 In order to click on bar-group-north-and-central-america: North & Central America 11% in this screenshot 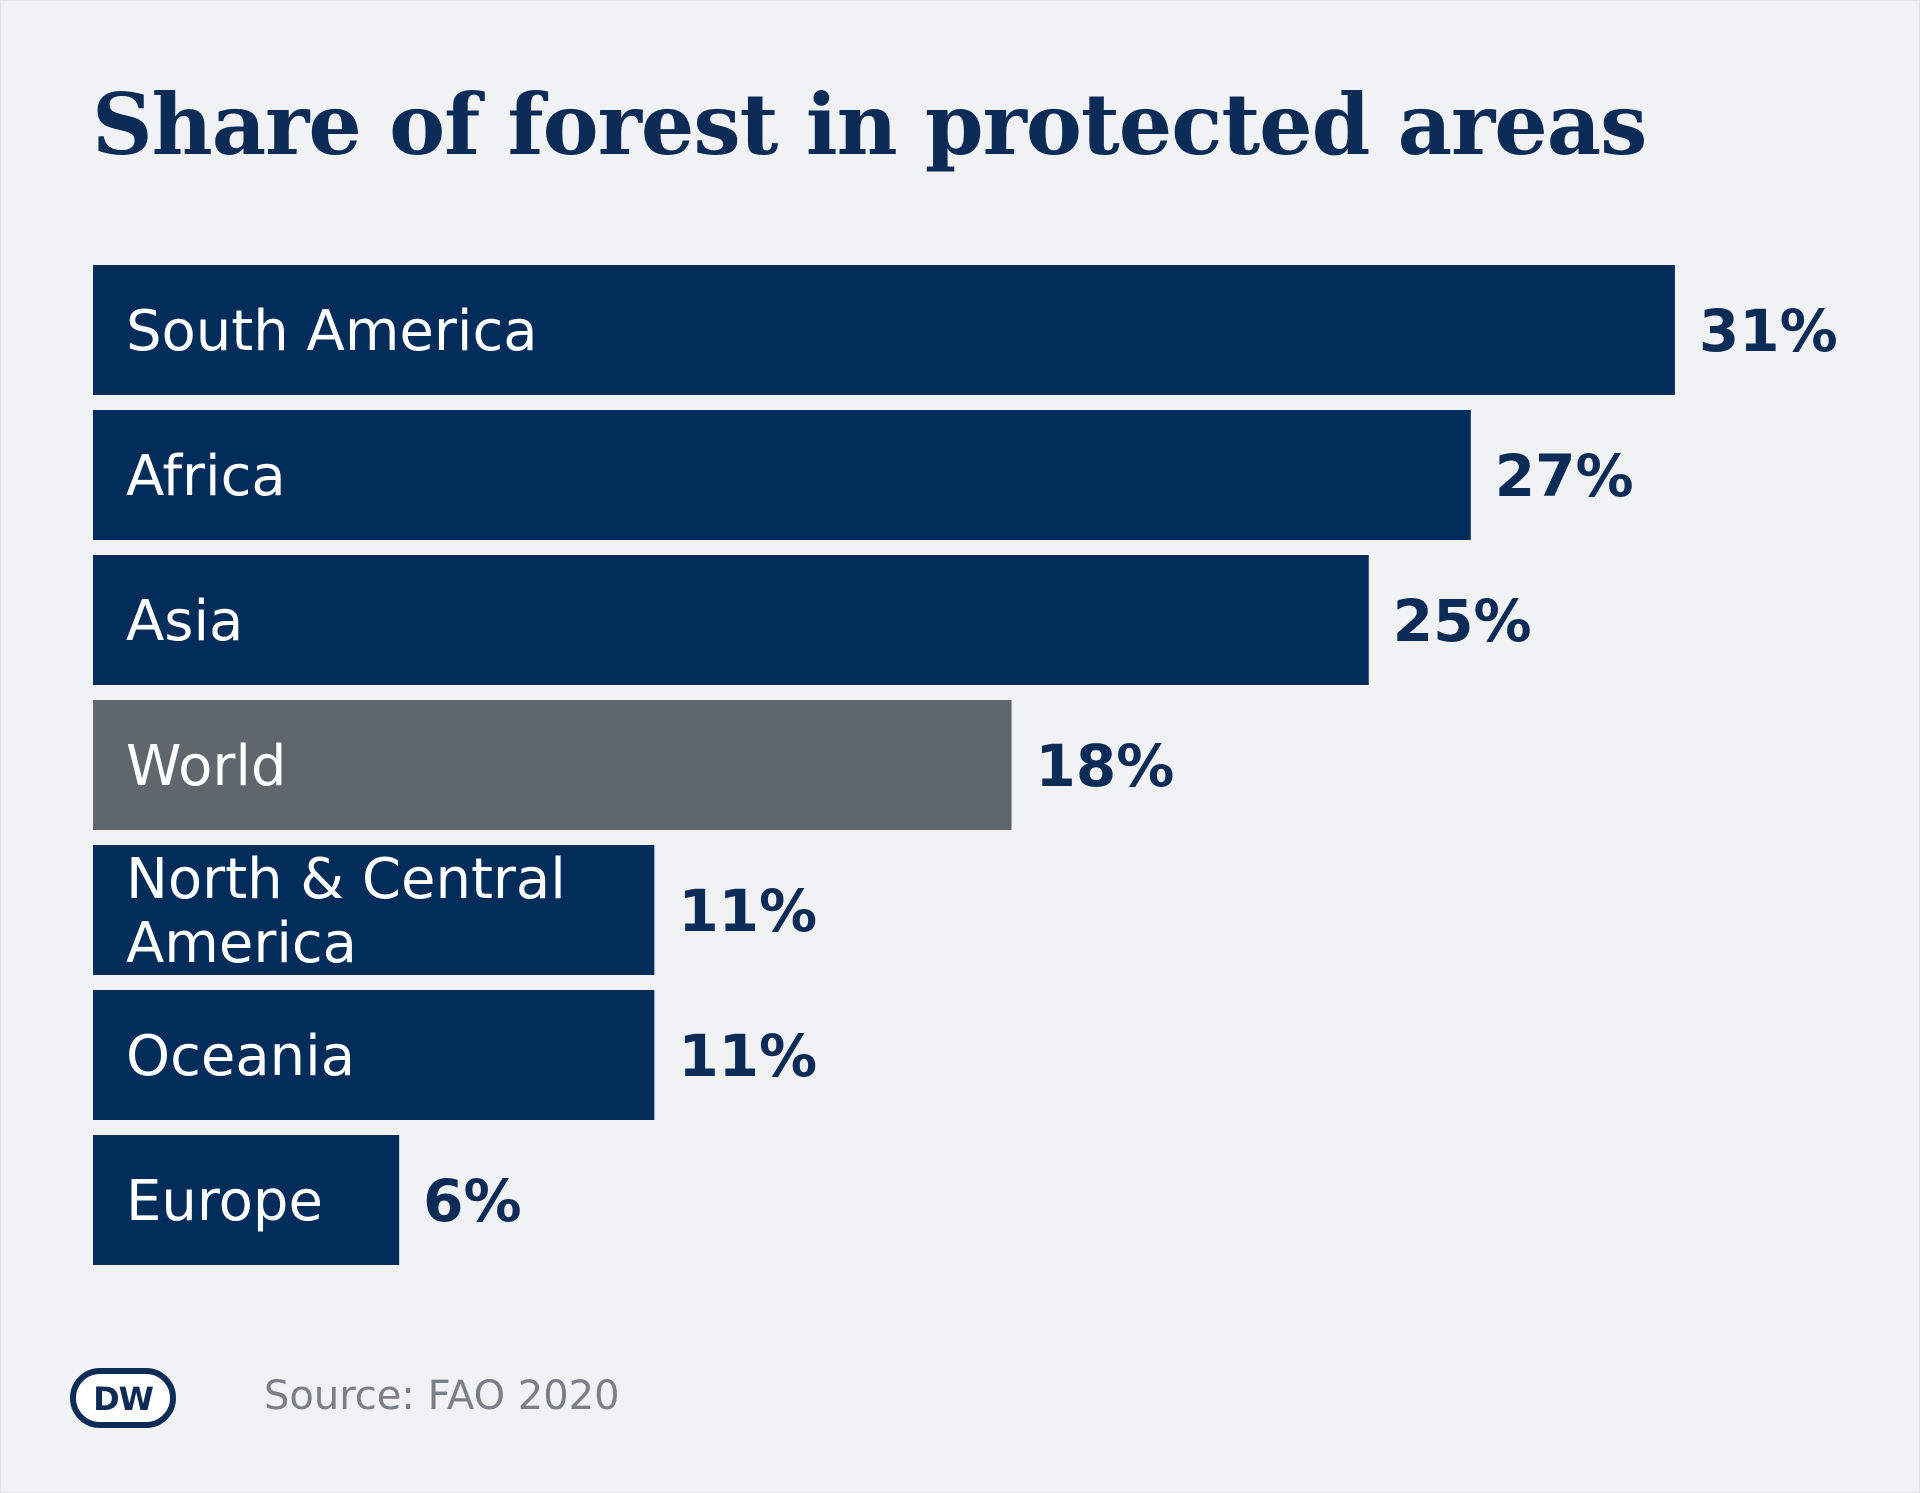, I will do `click(455, 910)`.